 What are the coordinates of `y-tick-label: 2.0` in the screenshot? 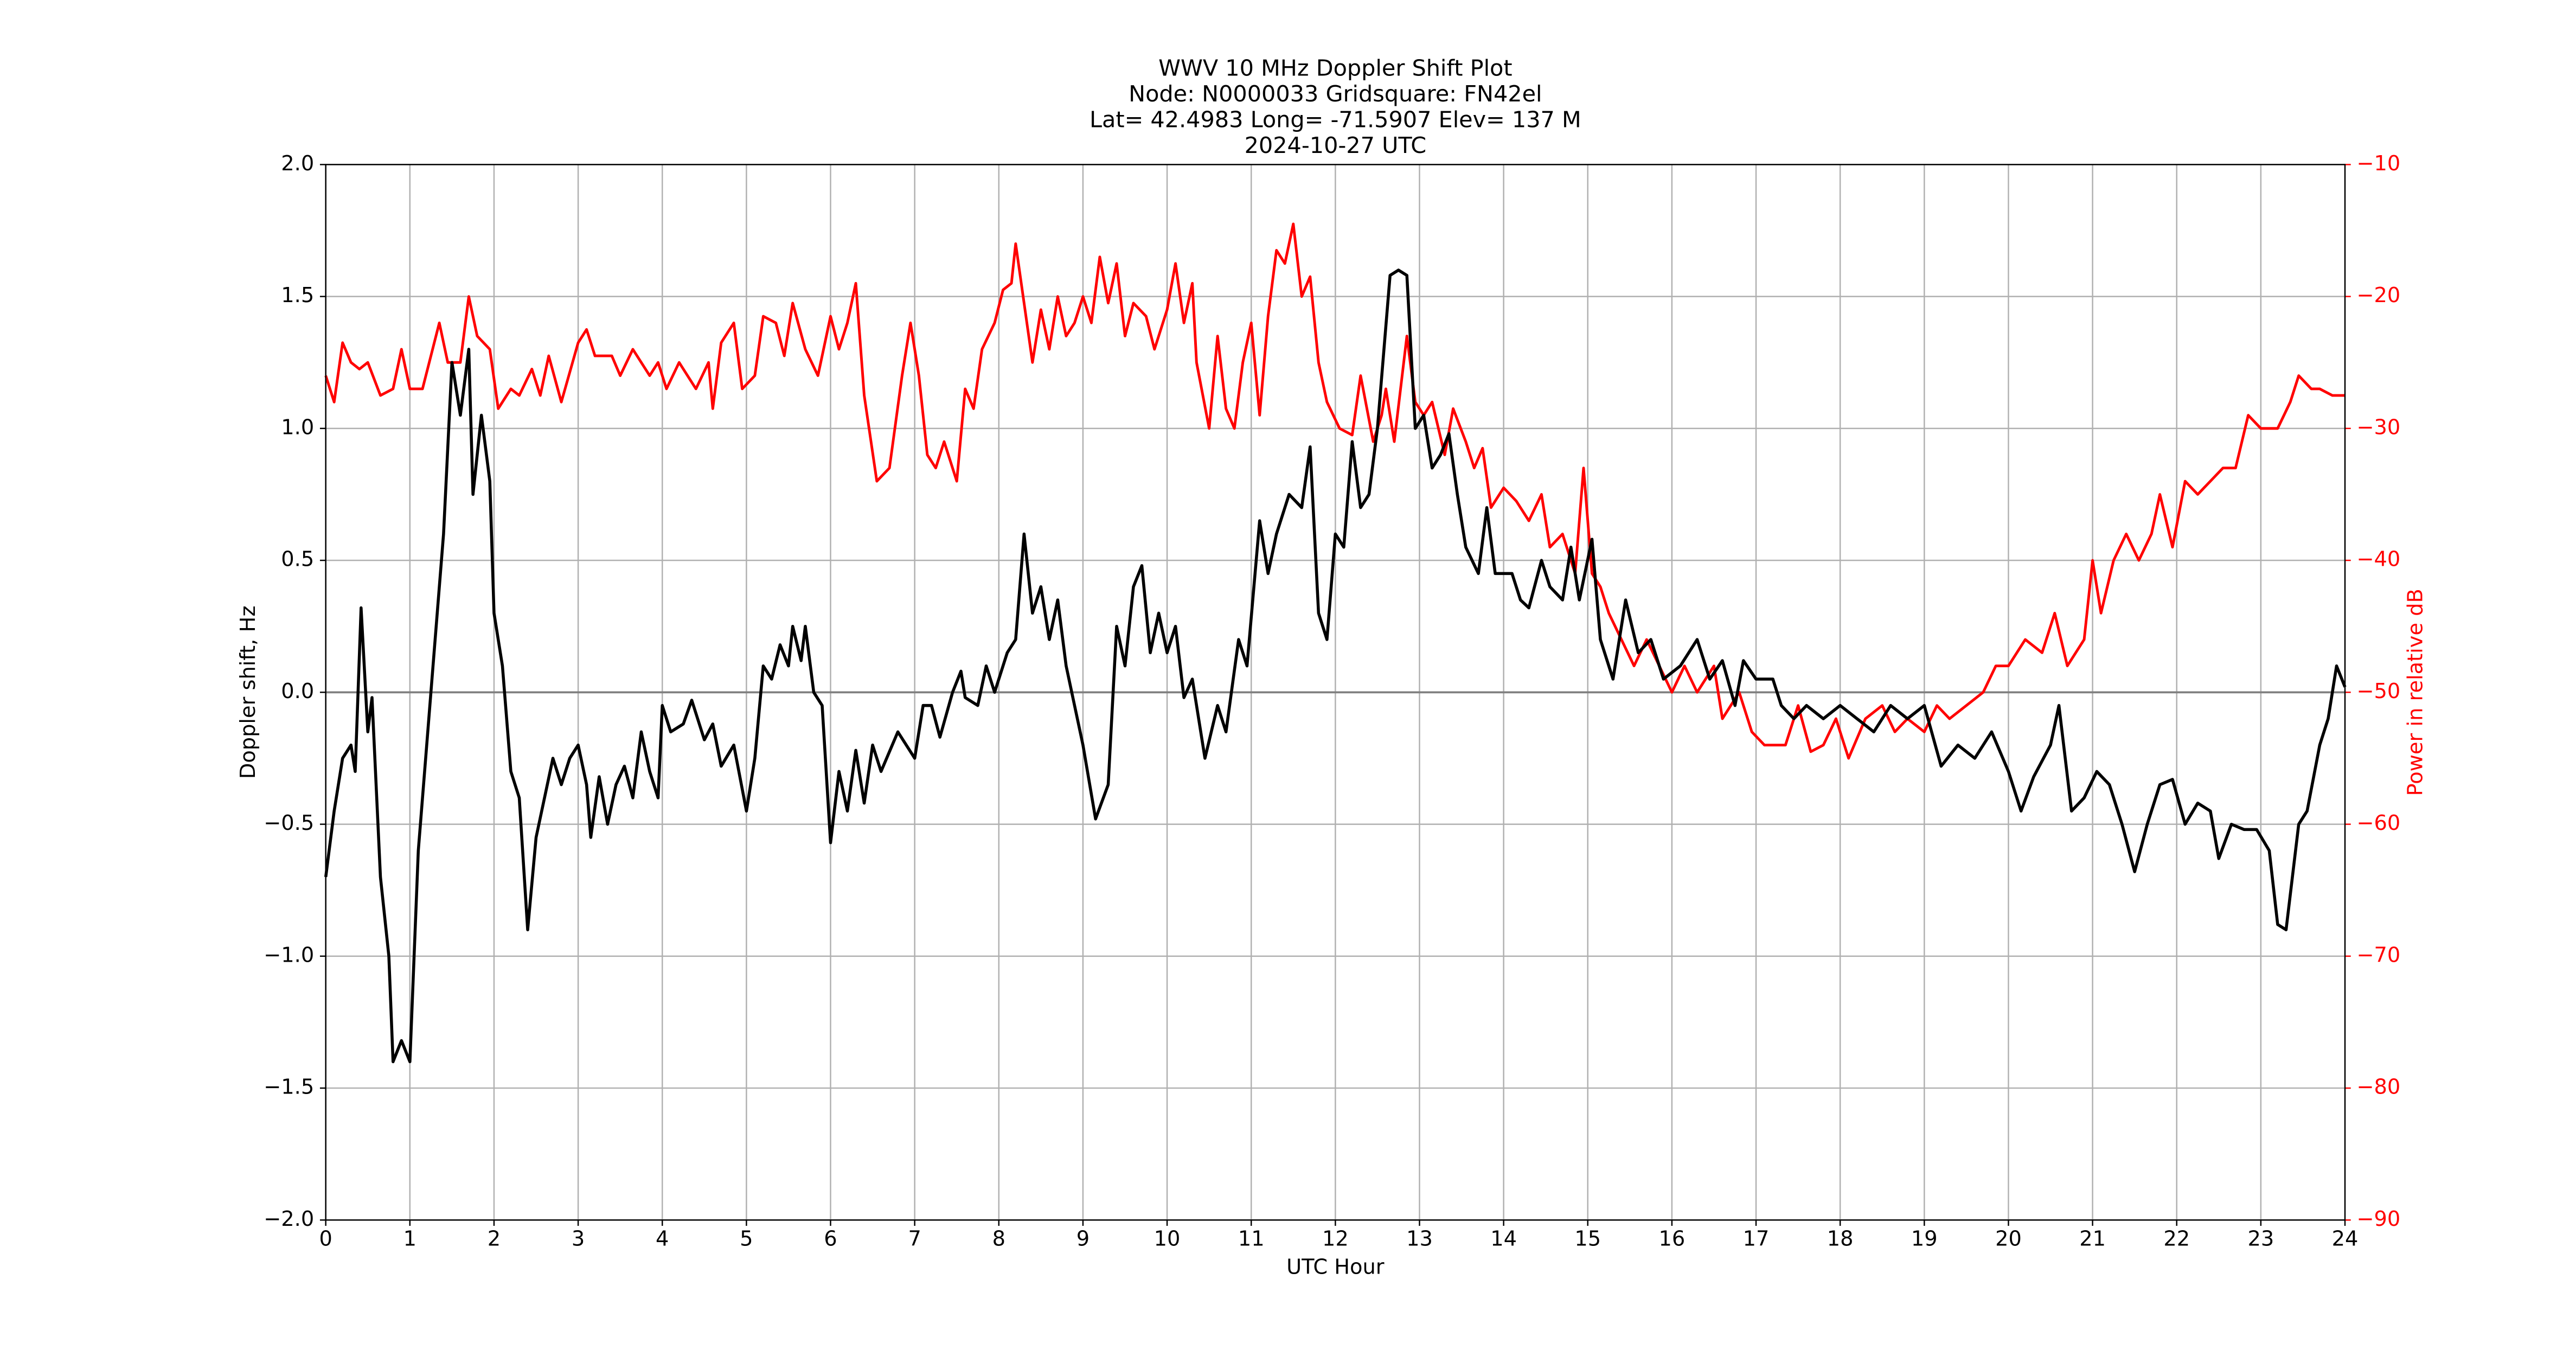 It's located at (297, 163).